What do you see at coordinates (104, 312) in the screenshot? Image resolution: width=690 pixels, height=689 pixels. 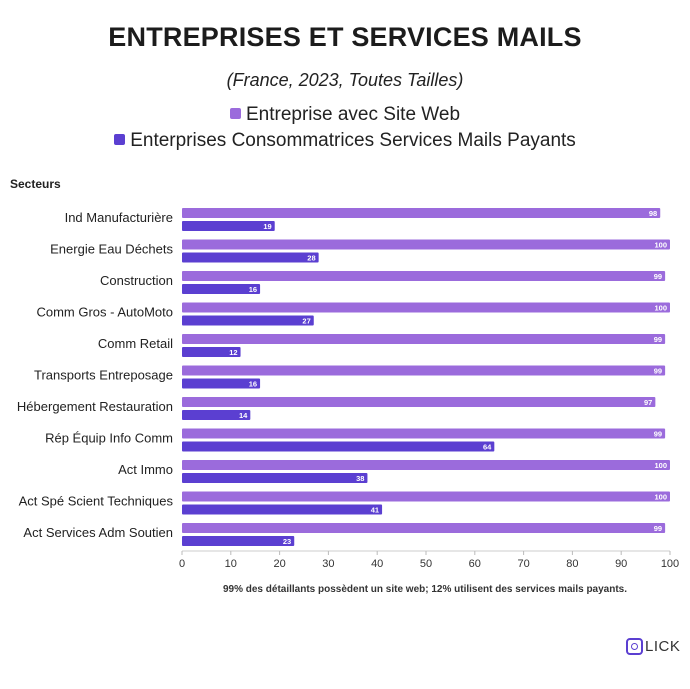 I see `category-label: Comm Gros - AutoMoto` at bounding box center [104, 312].